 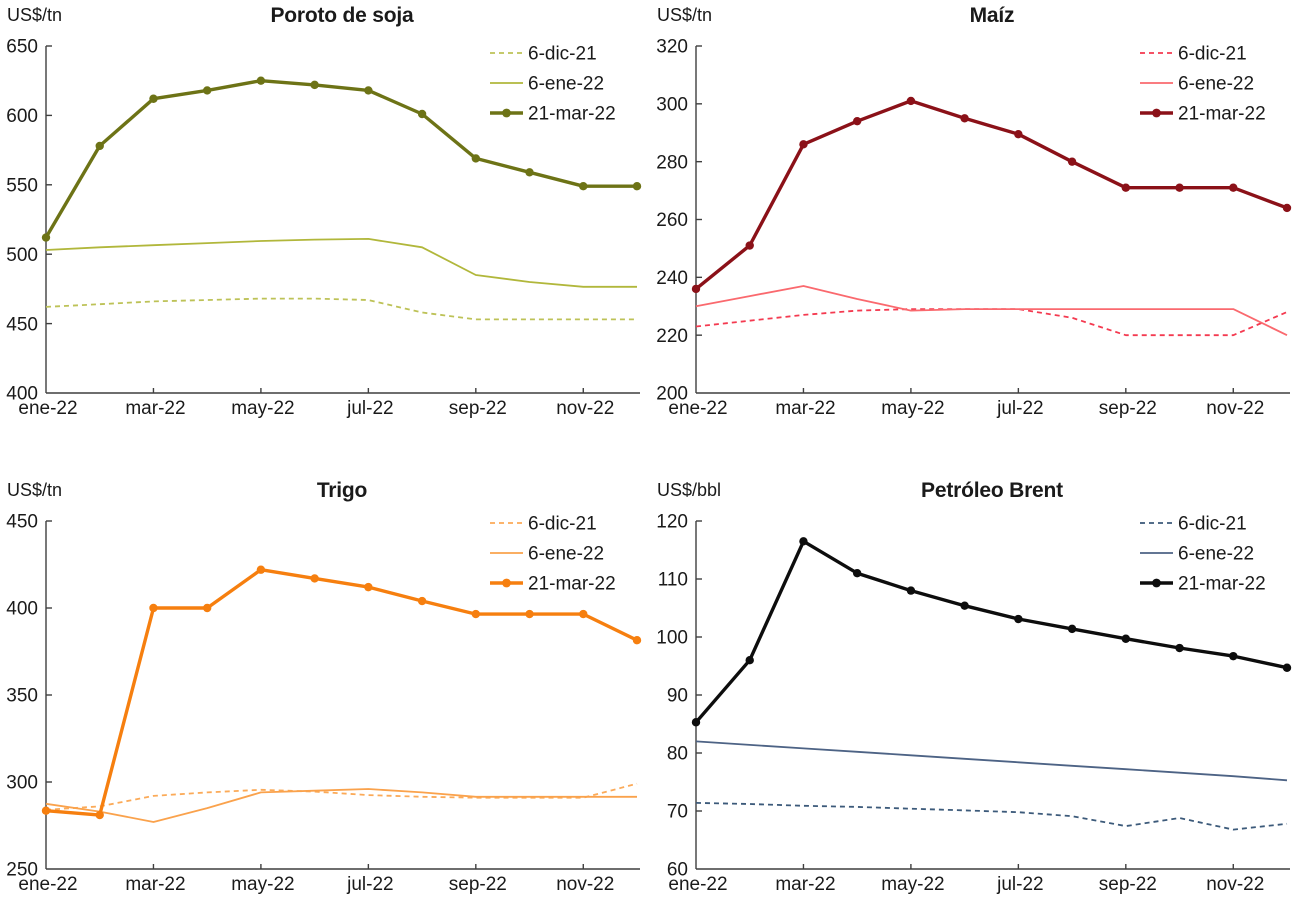 What do you see at coordinates (22, 870) in the screenshot?
I see `y-tick-label: 250` at bounding box center [22, 870].